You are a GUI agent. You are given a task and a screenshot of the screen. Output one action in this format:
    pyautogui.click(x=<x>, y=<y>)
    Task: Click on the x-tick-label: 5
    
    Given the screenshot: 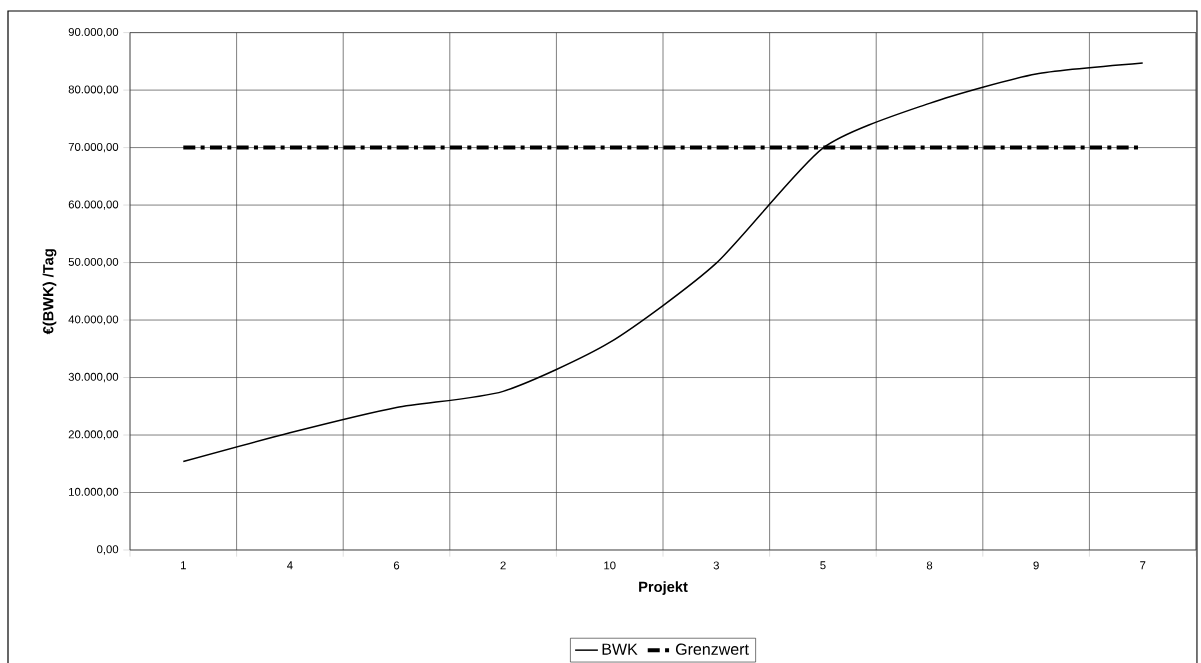 What is the action you would take?
    pyautogui.click(x=823, y=565)
    